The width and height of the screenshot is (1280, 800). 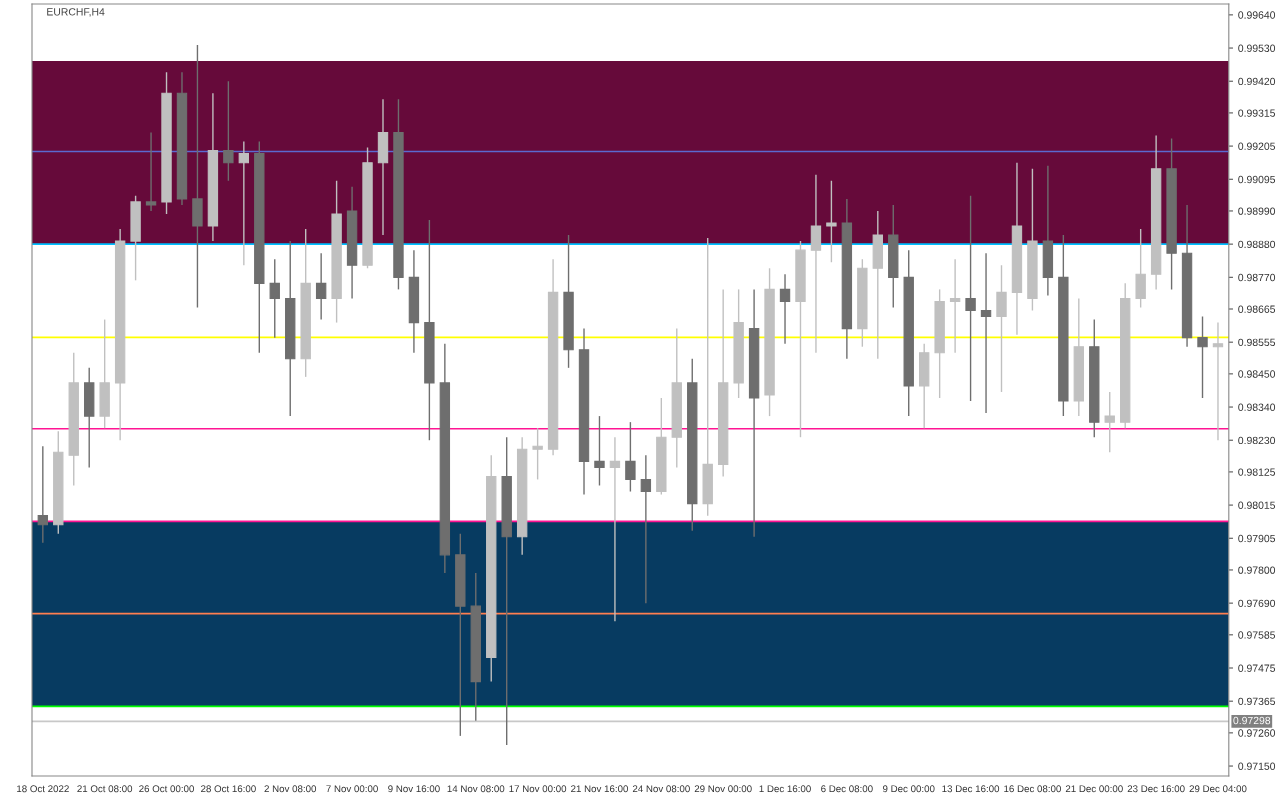 What do you see at coordinates (971, 789) in the screenshot?
I see `x-tick-label: 13 Dec 16:00` at bounding box center [971, 789].